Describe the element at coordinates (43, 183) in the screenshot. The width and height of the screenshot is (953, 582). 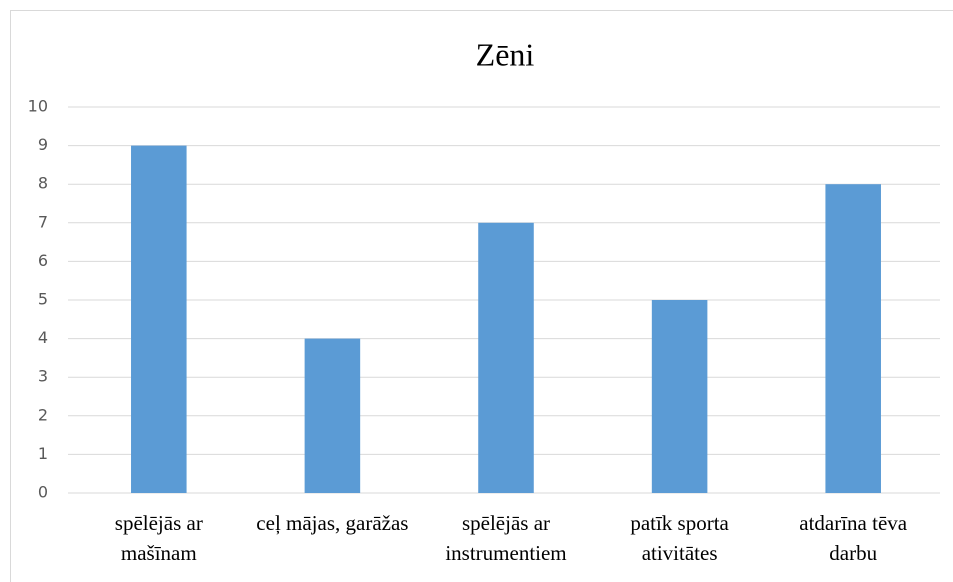
I see `y-tick-label: 8` at that location.